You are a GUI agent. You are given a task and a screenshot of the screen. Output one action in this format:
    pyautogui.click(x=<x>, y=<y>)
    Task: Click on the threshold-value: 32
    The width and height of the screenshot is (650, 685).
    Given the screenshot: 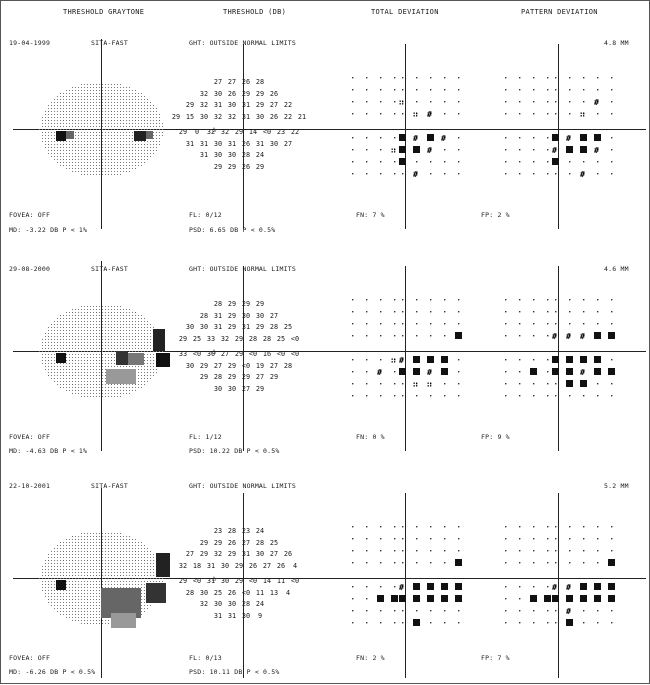 What is the action you would take?
    pyautogui.click(x=211, y=132)
    